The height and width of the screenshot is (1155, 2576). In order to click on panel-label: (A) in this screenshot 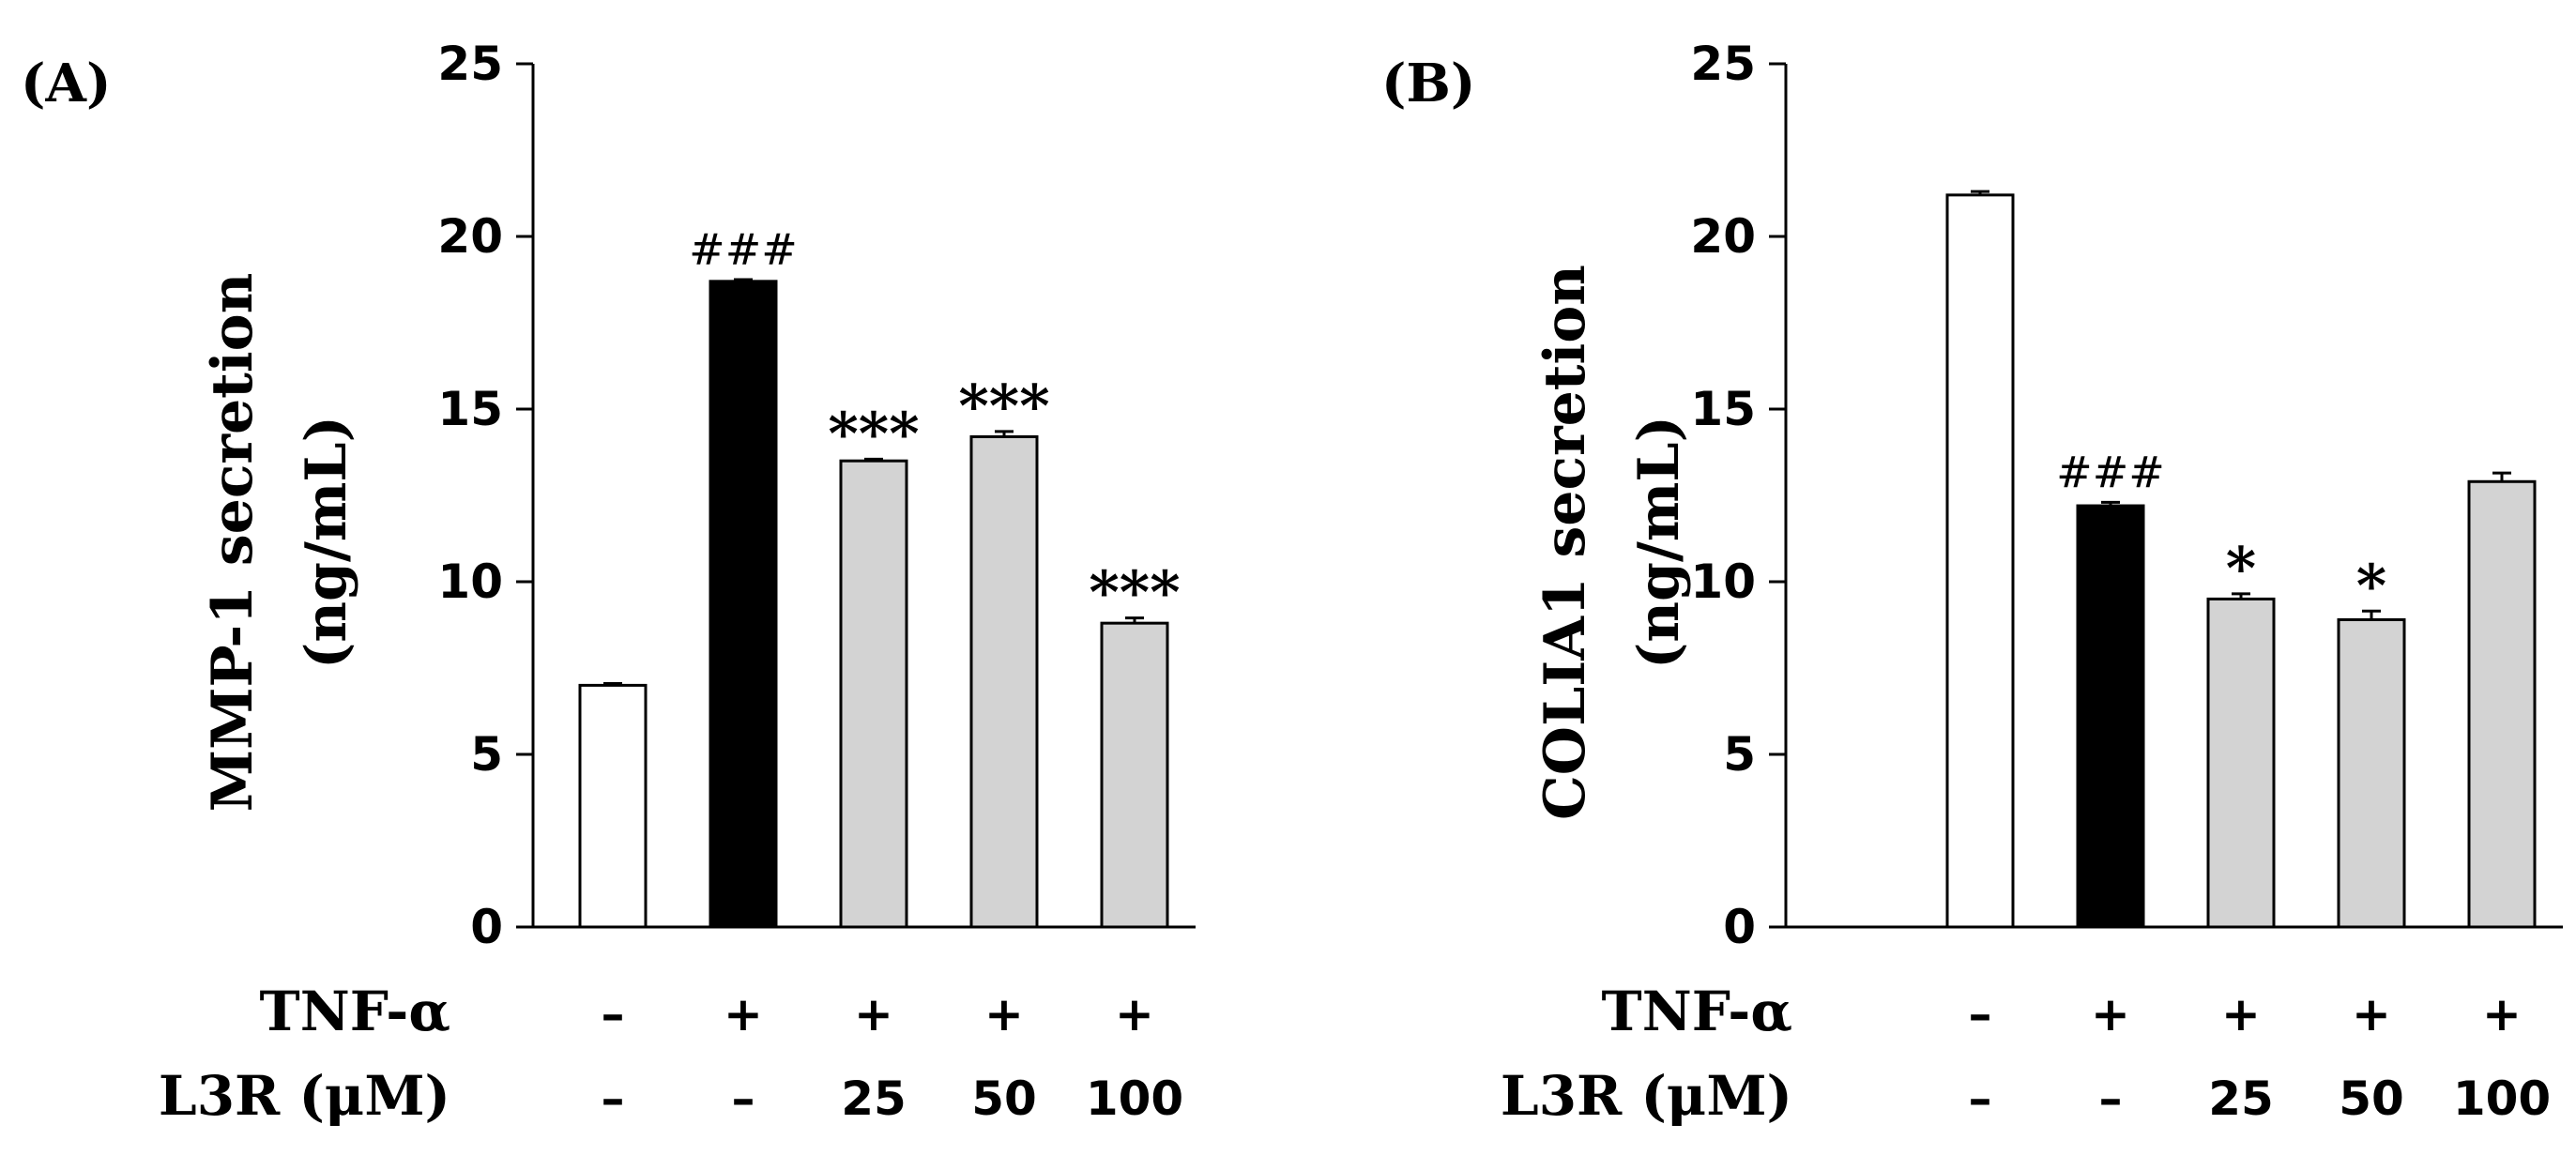, I will do `click(66, 83)`.